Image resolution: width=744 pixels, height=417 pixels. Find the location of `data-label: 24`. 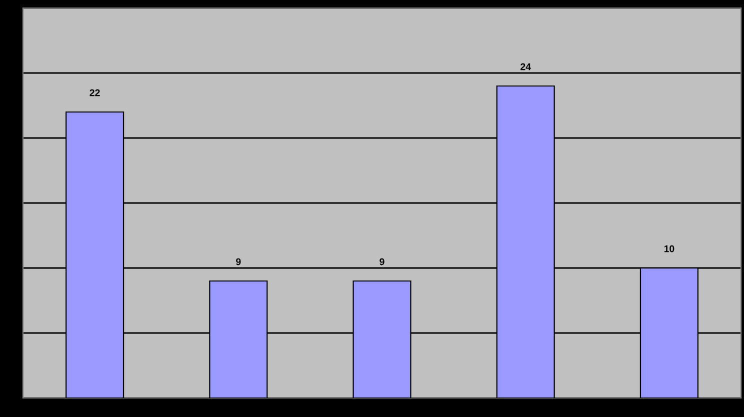

data-label: 24 is located at coordinates (525, 66).